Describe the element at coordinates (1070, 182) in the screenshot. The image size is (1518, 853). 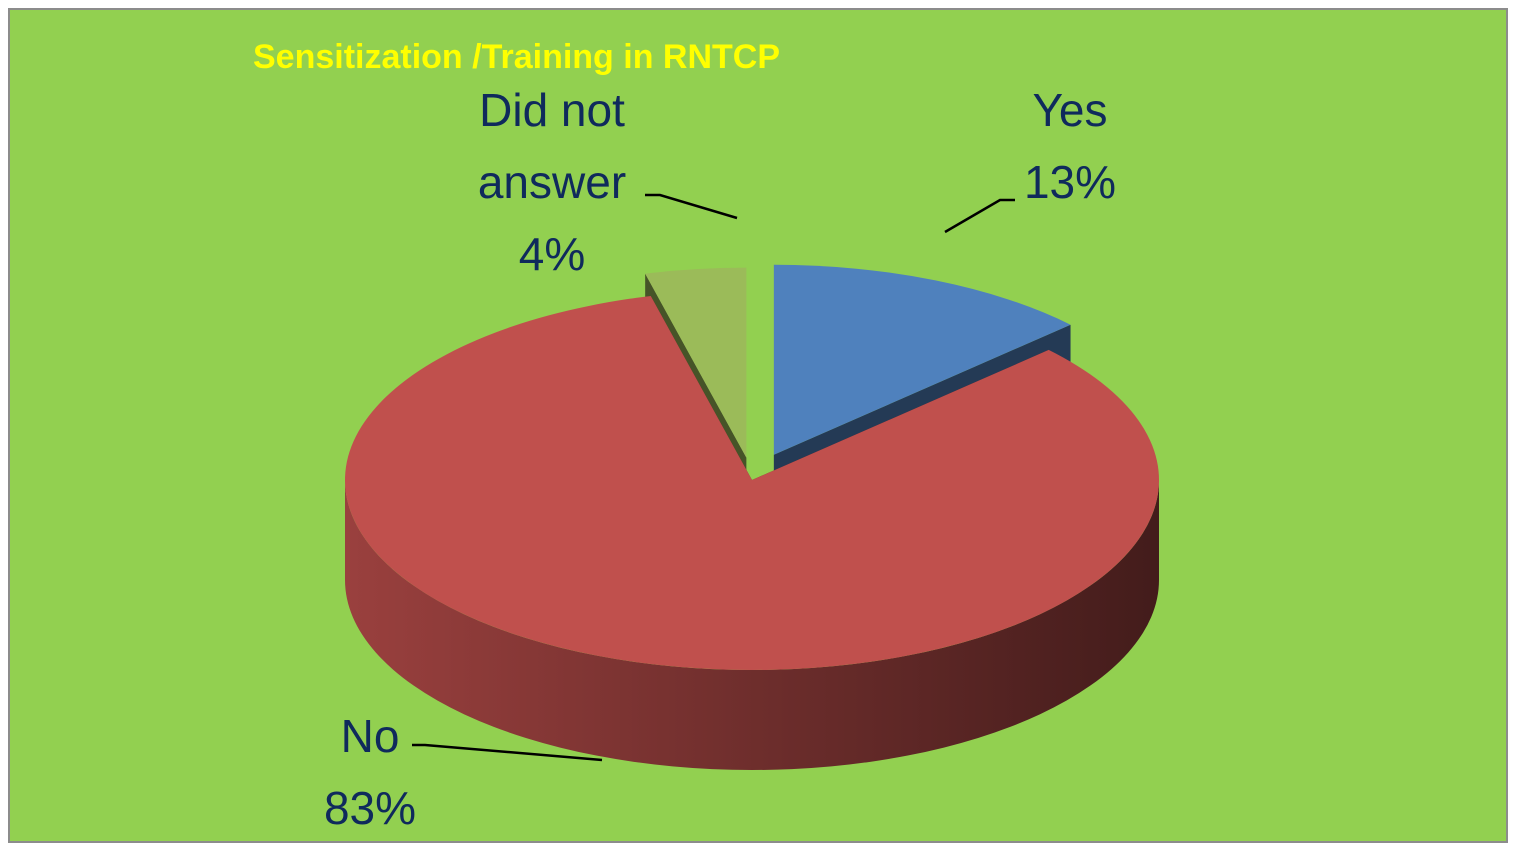
I see `value-label: 13%` at that location.